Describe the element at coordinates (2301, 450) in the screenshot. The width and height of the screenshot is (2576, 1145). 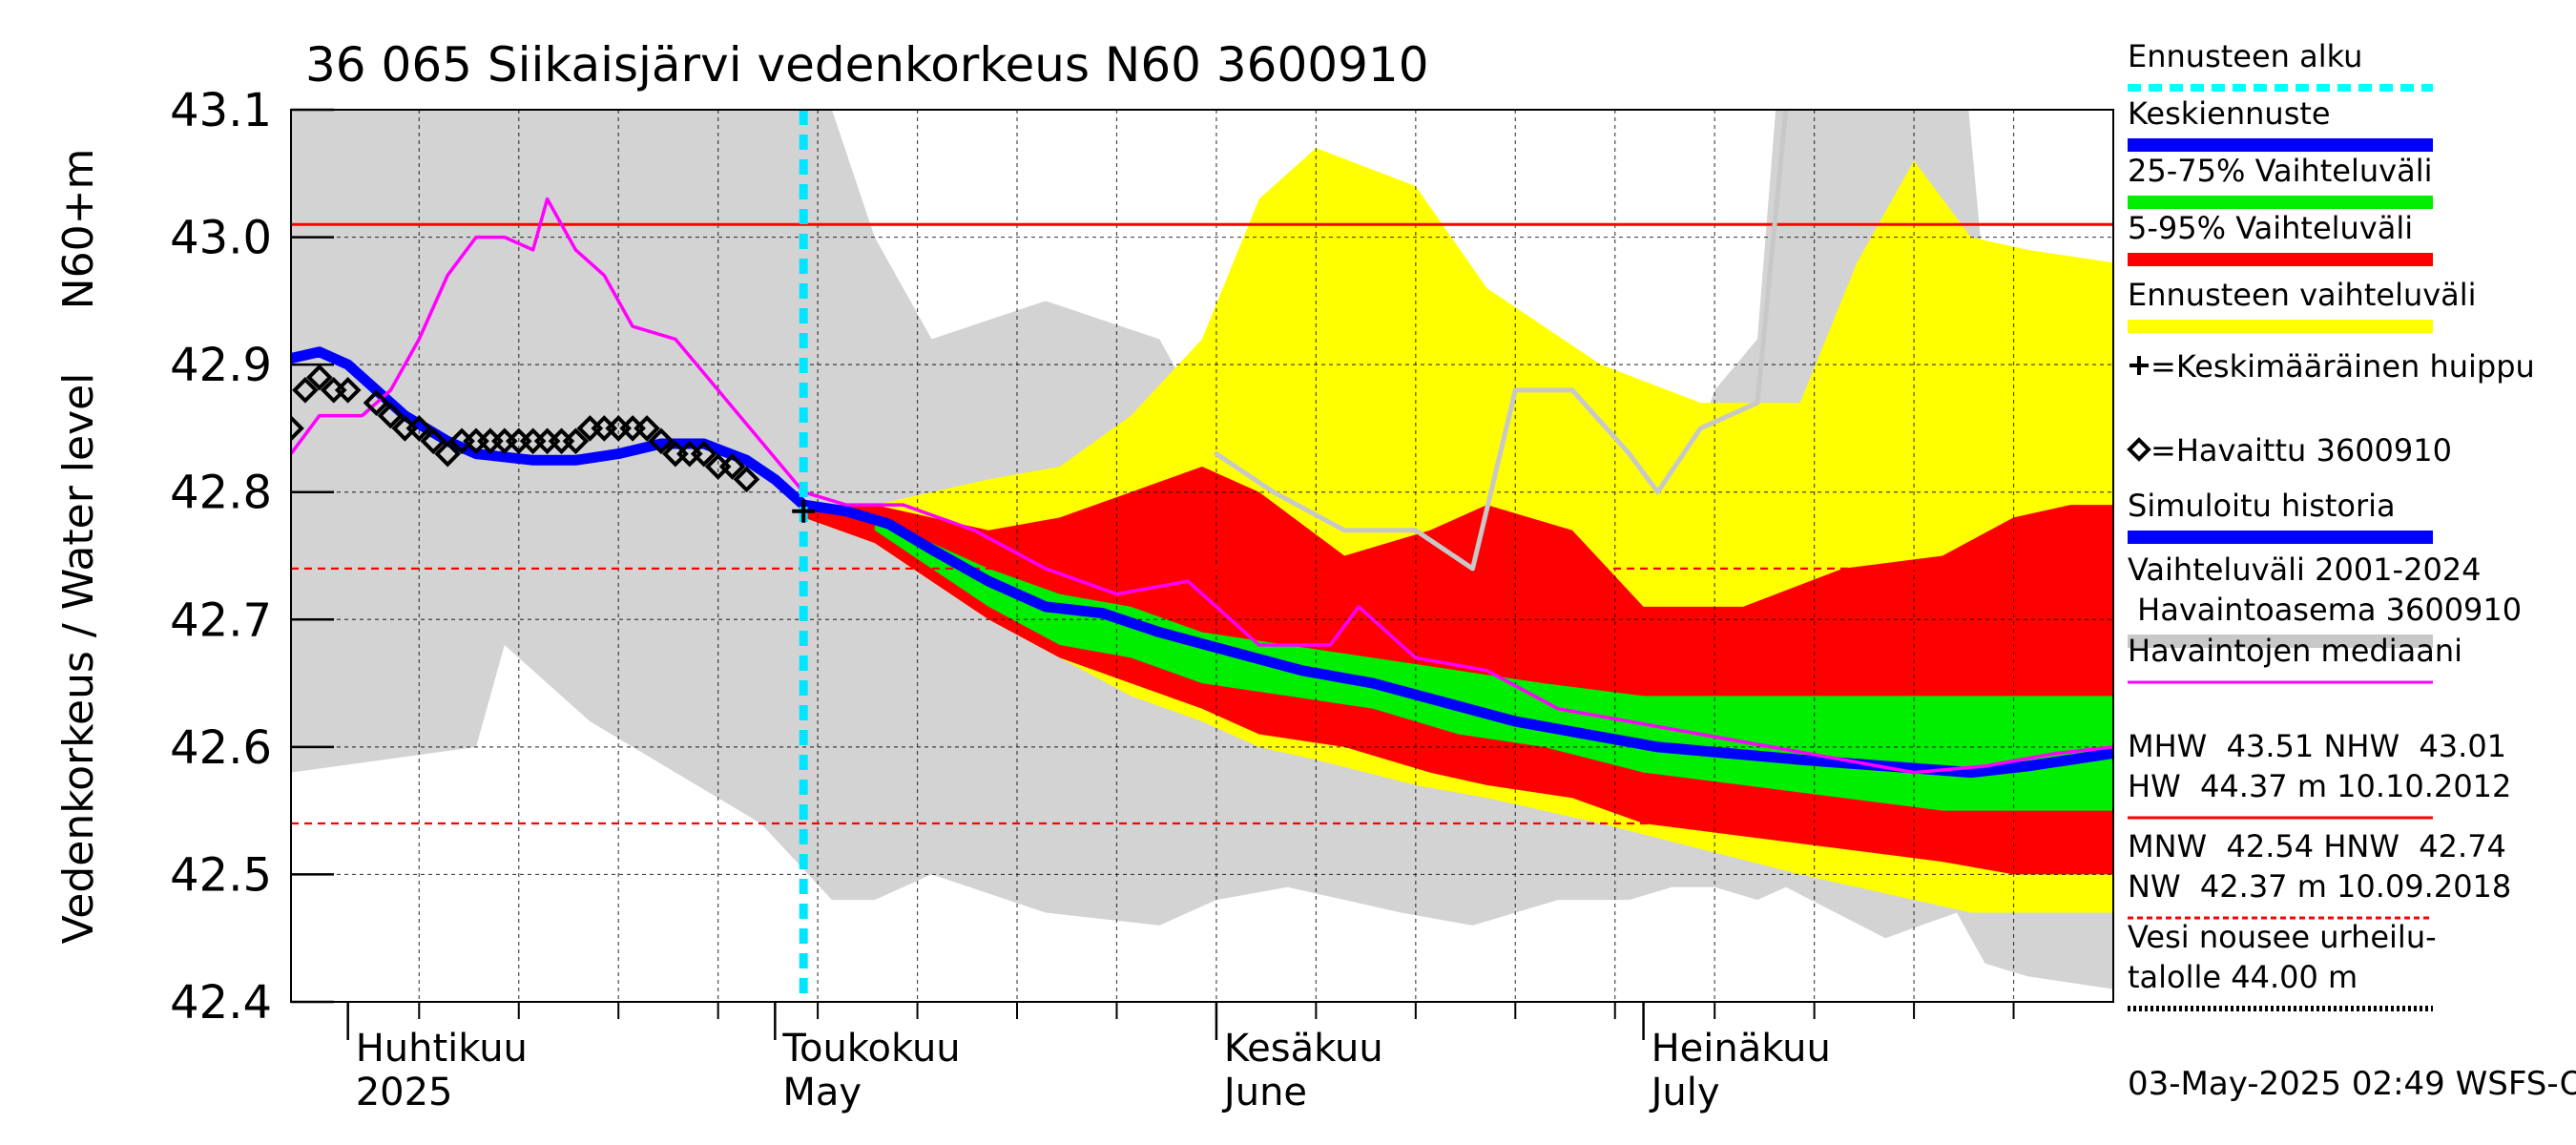
I see `legend-label: =Havaittu 3600910` at that location.